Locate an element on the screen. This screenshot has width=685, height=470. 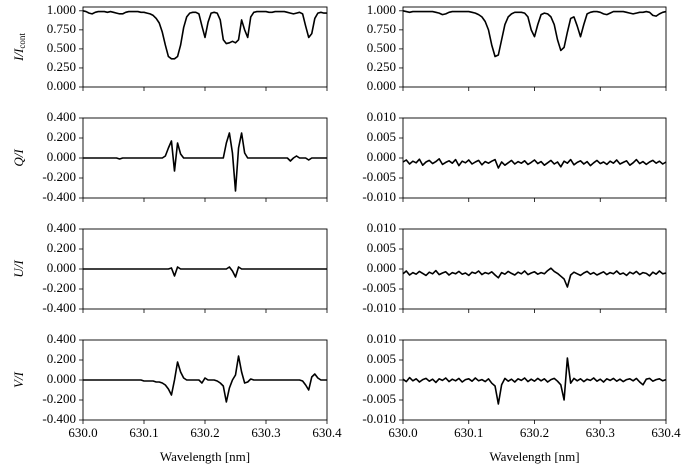
y-axis-label: I/Icont is located at coordinates (19, 47).